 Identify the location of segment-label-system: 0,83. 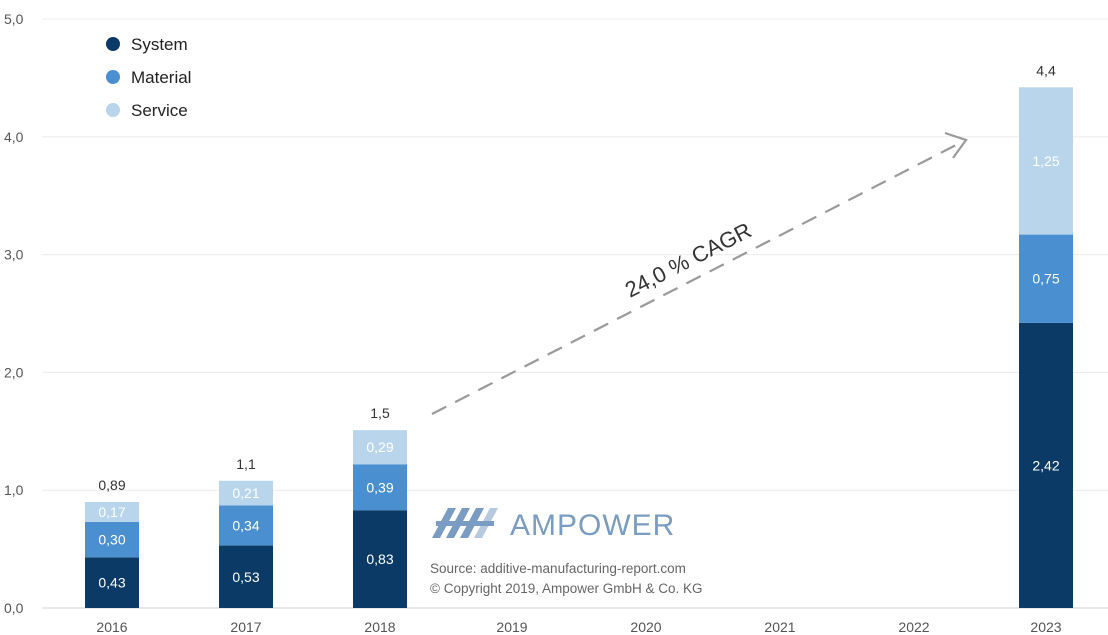
(379, 559).